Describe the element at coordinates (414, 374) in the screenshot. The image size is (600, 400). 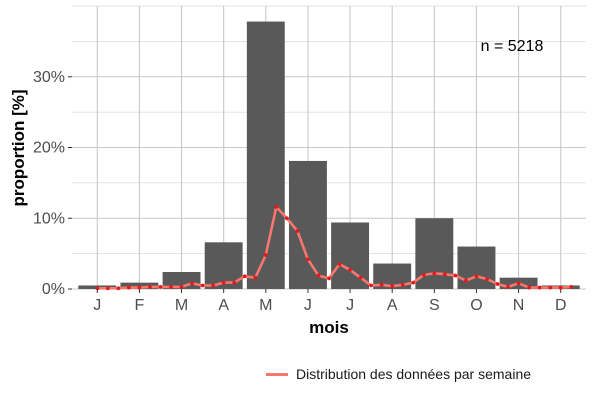
I see `legend-label: Distribution des données par semaine` at that location.